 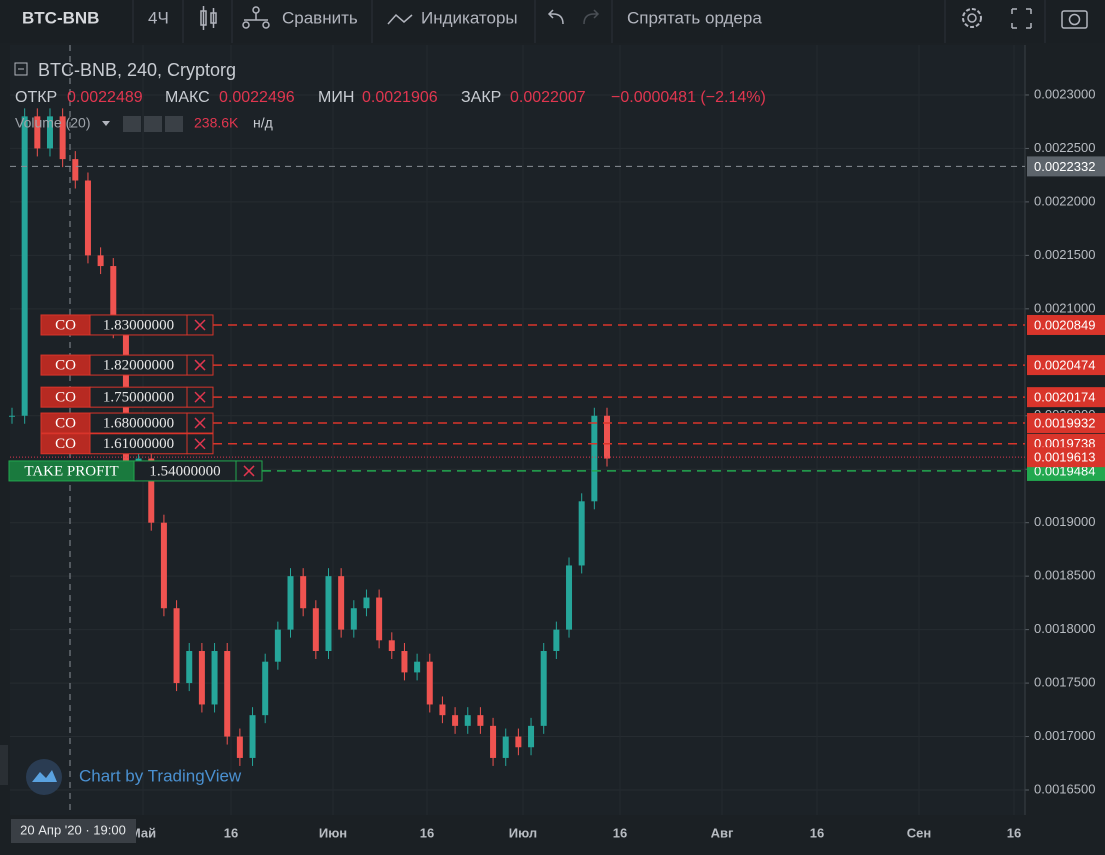 I want to click on screenshot-button, so click(x=1074, y=19).